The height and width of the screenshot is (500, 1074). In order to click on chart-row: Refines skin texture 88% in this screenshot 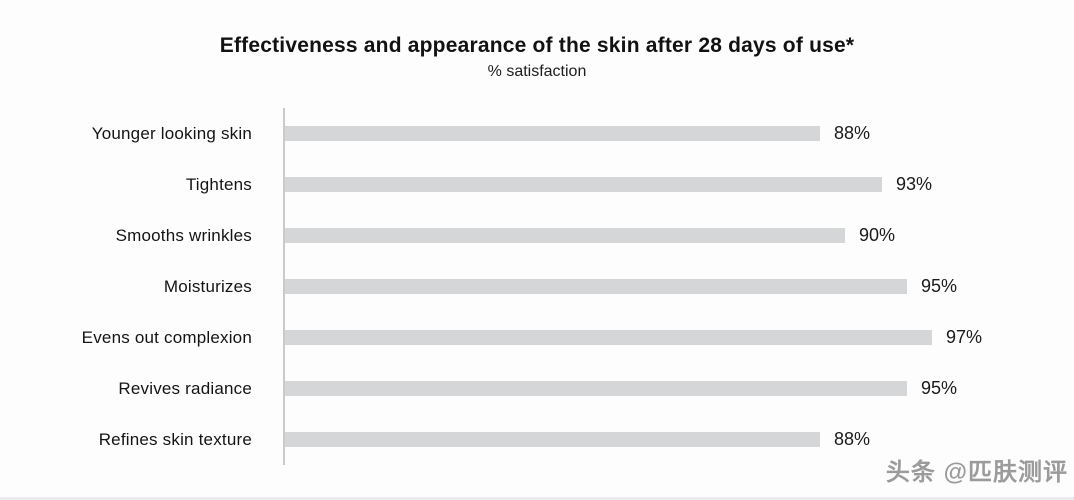, I will do `click(537, 439)`.